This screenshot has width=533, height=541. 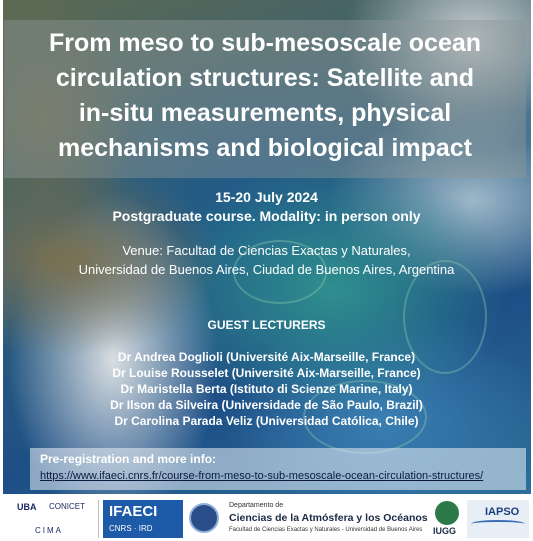 What do you see at coordinates (265, 43) in the screenshot?
I see `title-line: From meso to sub-mesoscale ocean` at bounding box center [265, 43].